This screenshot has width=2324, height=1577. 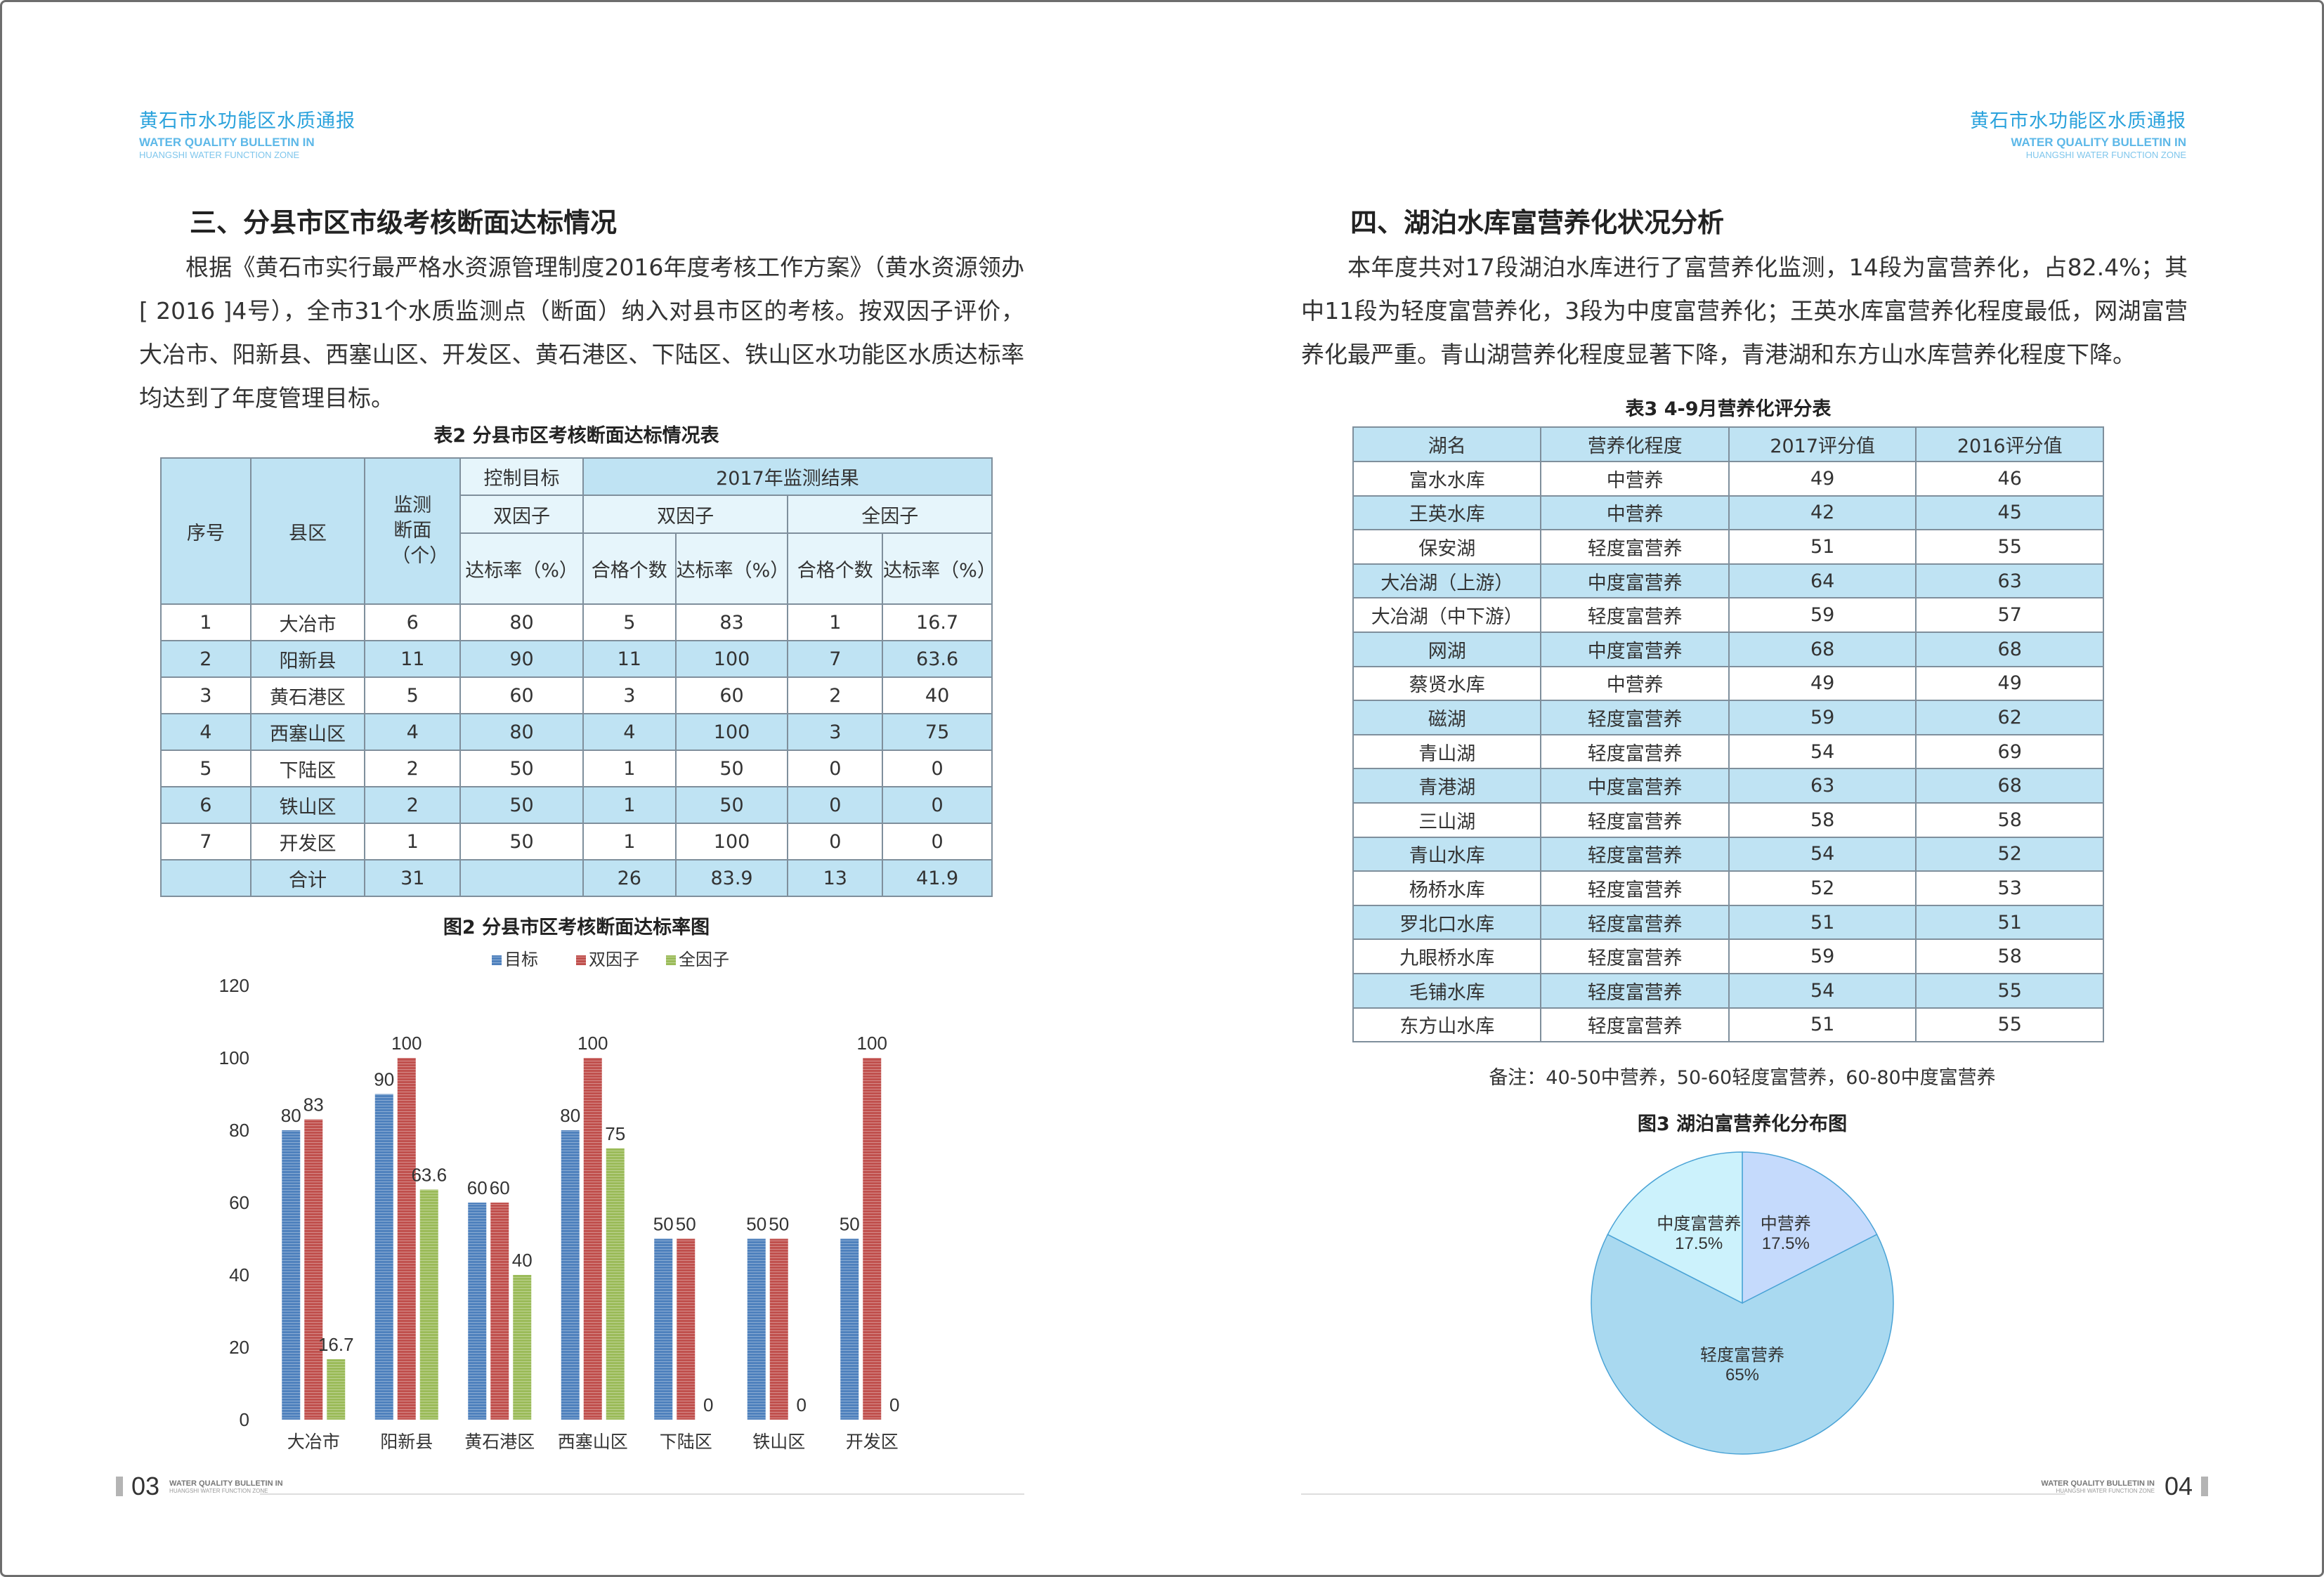 I want to click on table-cell: 13, so click(x=835, y=878).